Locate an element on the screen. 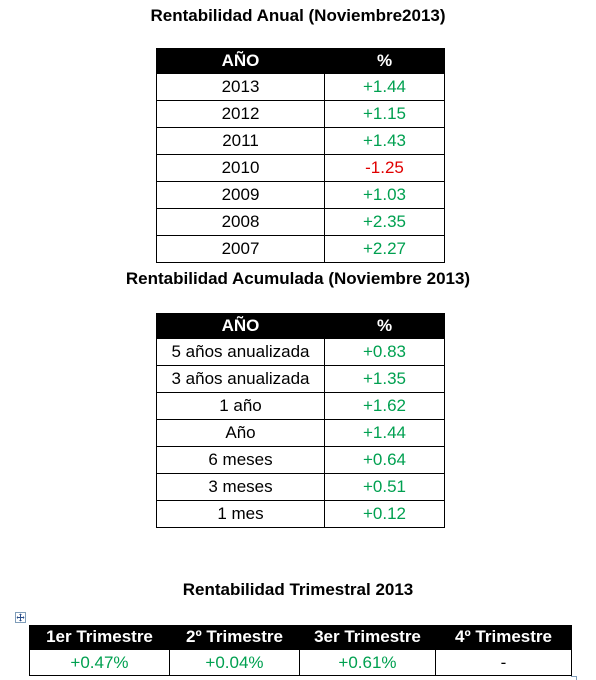 This screenshot has width=596, height=680. table-row: 5 años anualizada +0.83 is located at coordinates (300, 352).